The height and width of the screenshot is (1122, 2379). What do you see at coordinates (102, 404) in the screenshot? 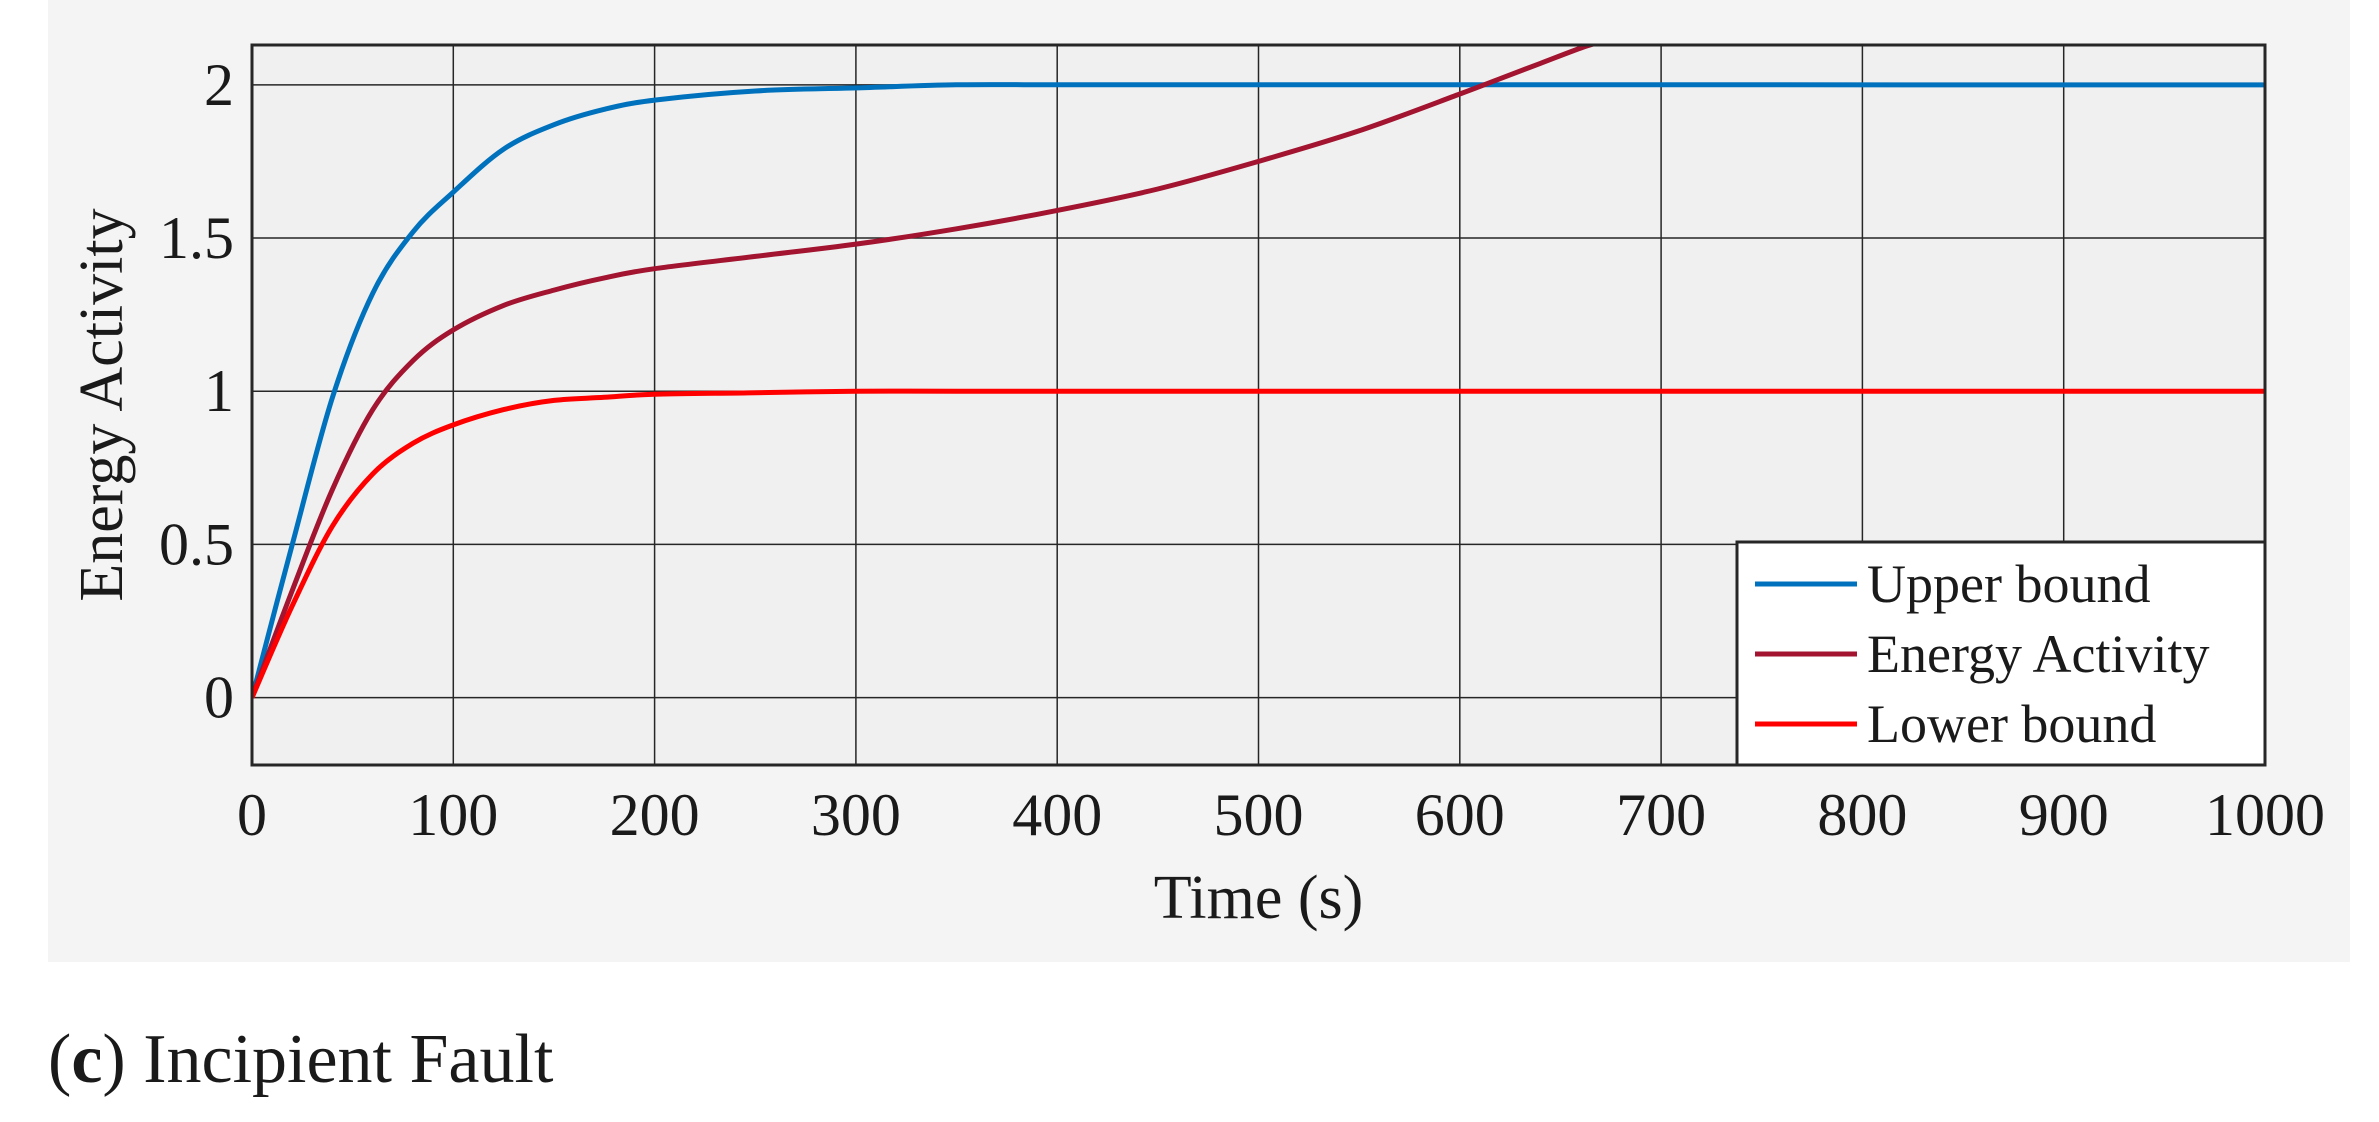
I see `y-axis-label: Energy Activity` at bounding box center [102, 404].